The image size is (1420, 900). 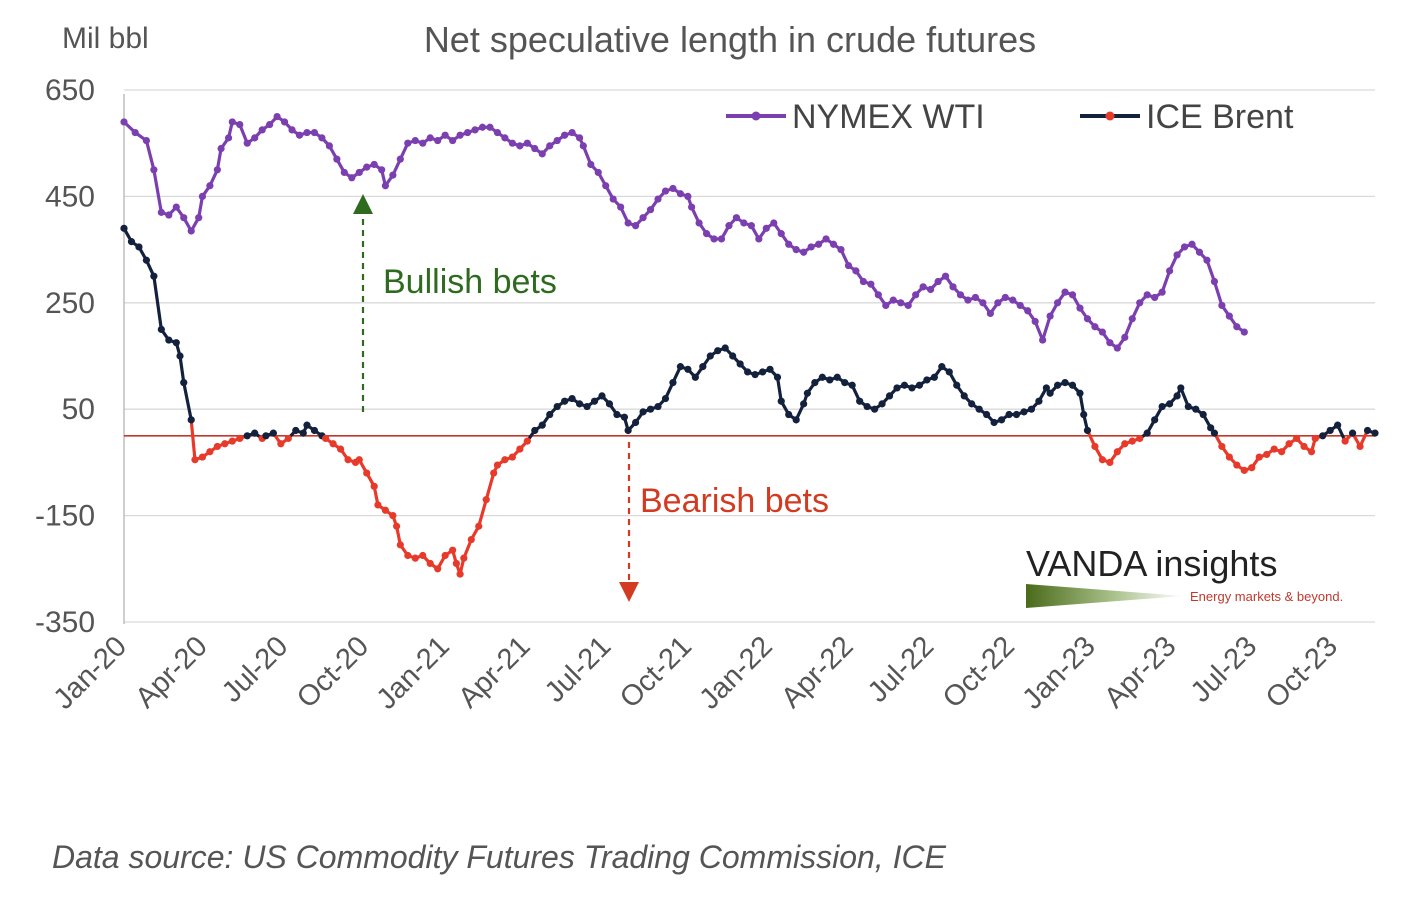 I want to click on y-tick-label: 250, so click(x=70, y=303).